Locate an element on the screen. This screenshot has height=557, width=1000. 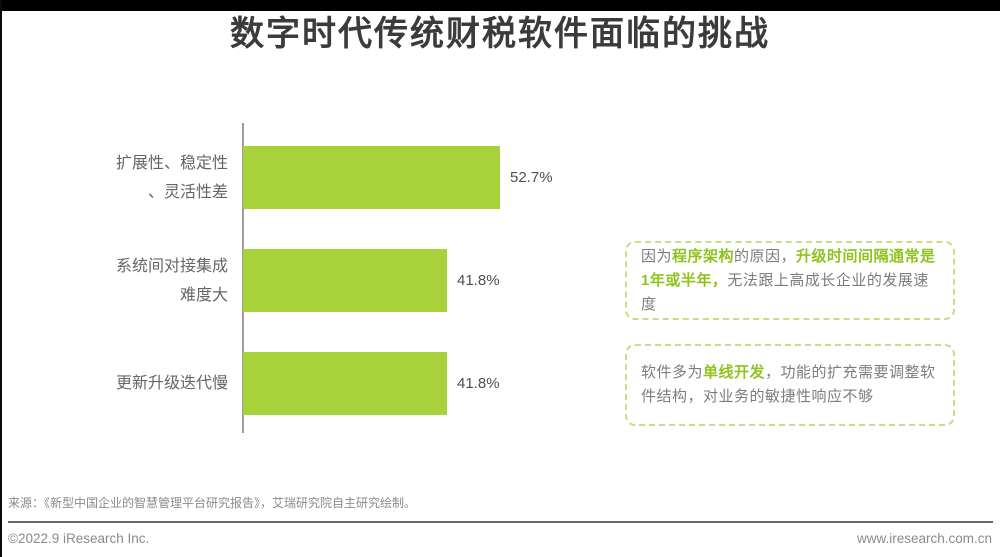
category-label: 更新升级迭代慢 is located at coordinates (171, 383).